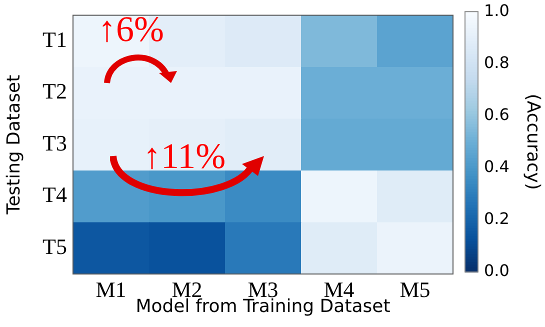 This screenshot has height=327, width=545. I want to click on y-tick-label: T5, so click(54, 246).